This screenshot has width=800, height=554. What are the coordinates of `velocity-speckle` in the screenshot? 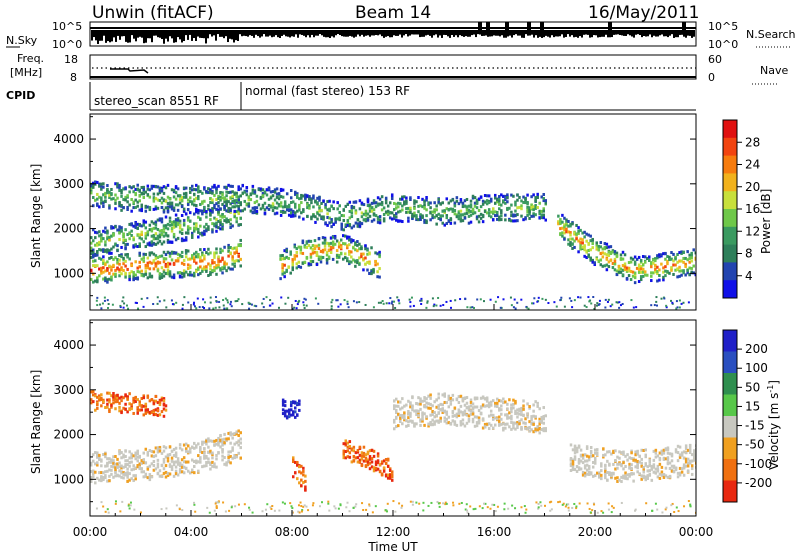 It's located at (267, 504).